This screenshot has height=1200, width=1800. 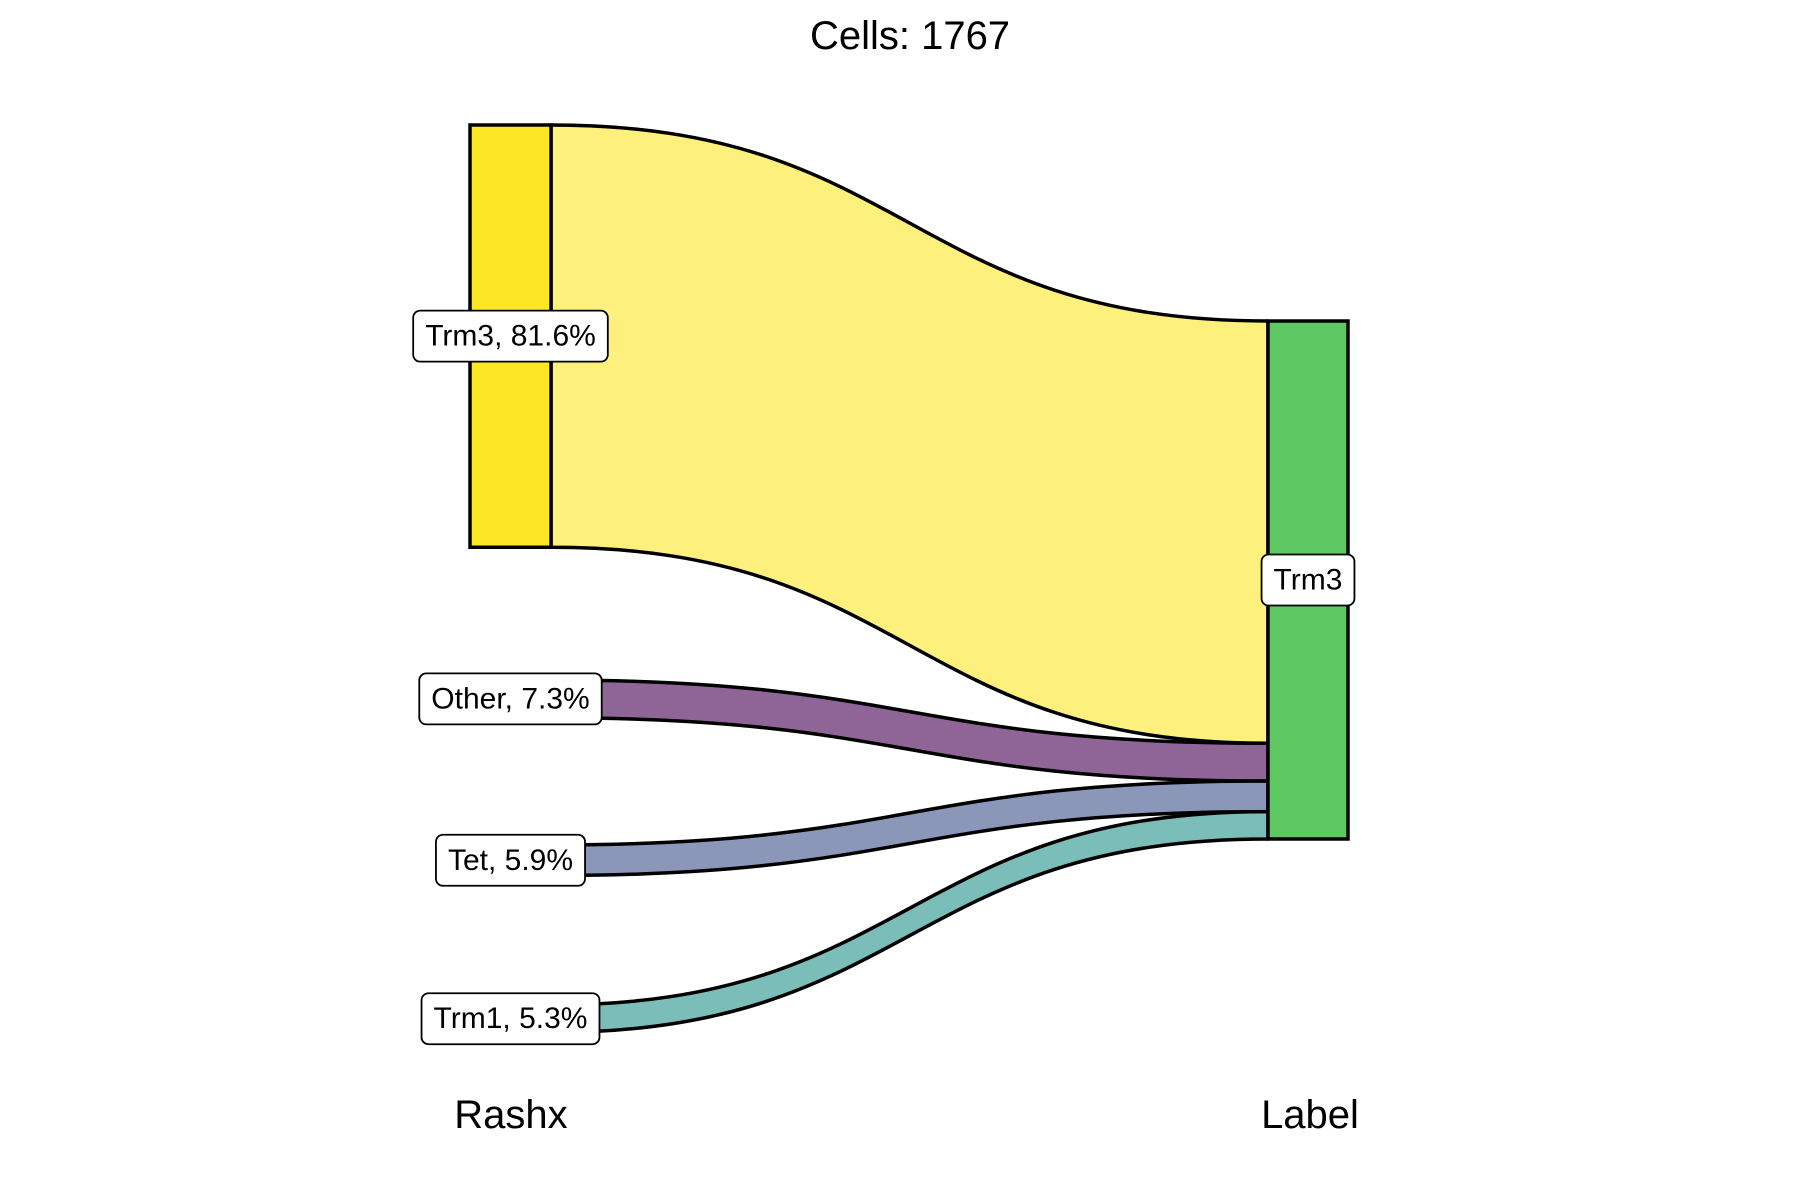 I want to click on label-left-tet-text: Tet, 5.9%, so click(x=510, y=860).